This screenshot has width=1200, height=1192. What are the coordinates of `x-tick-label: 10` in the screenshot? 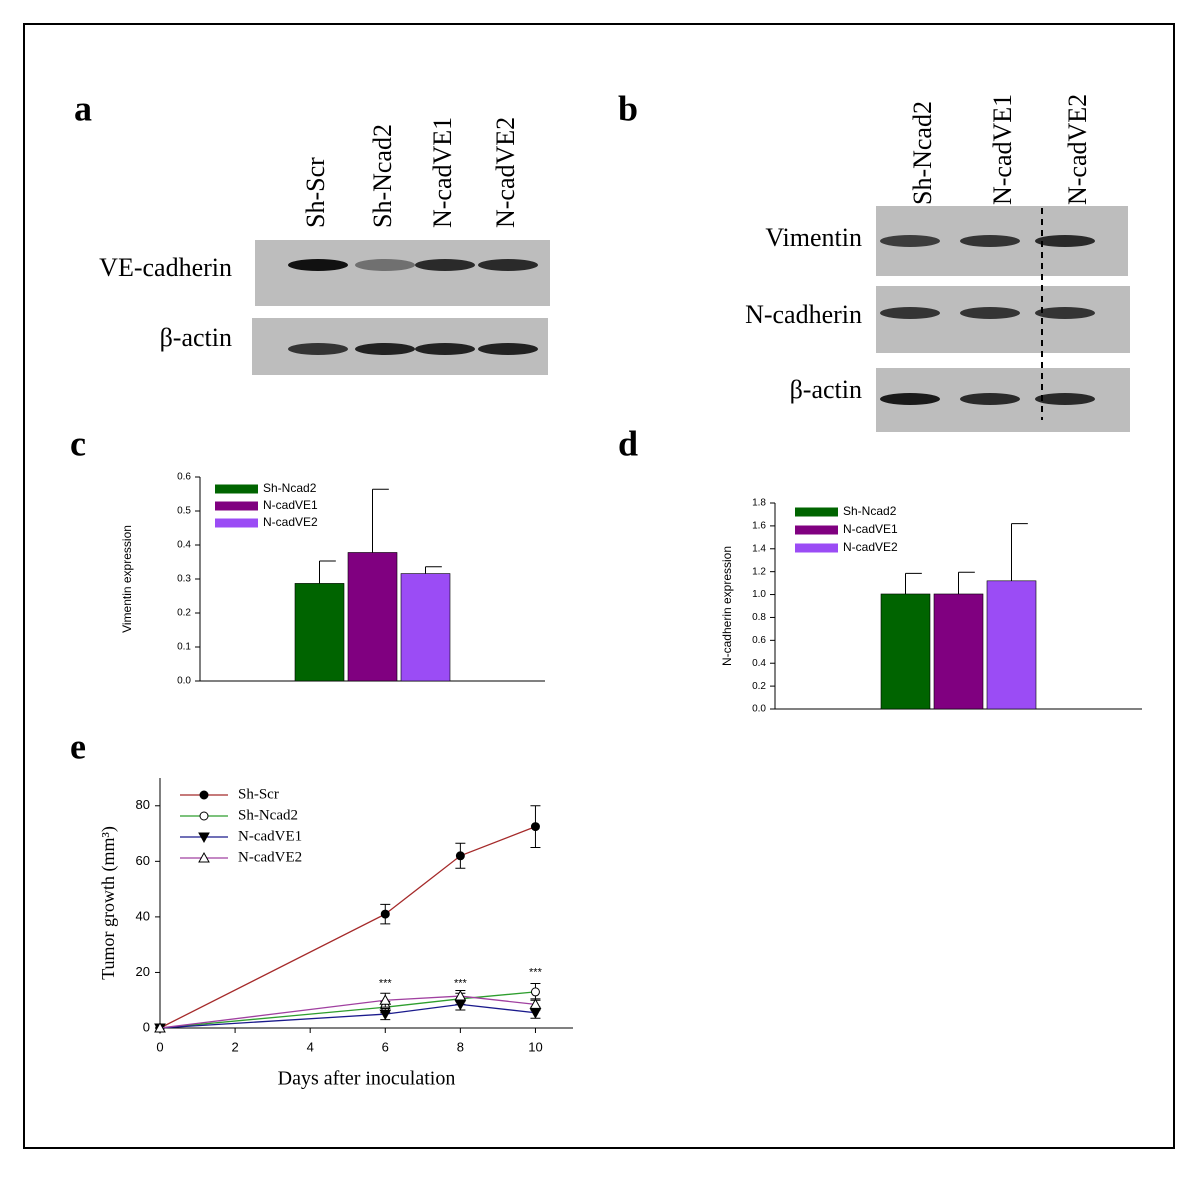 It's located at (535, 1046).